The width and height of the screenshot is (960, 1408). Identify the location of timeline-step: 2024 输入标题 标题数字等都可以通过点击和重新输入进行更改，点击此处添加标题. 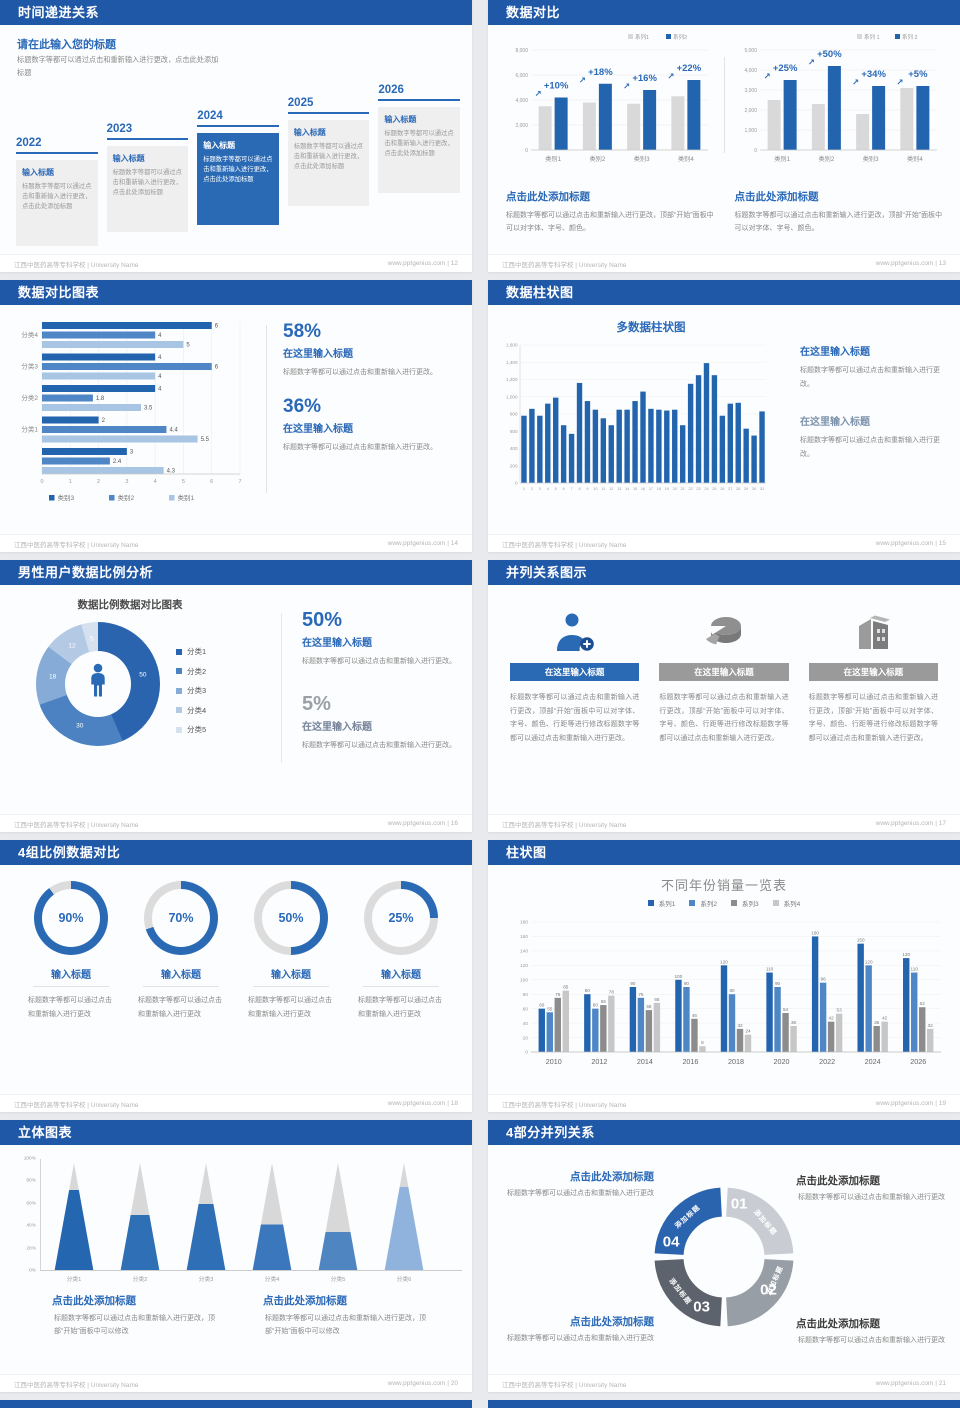
(238, 178).